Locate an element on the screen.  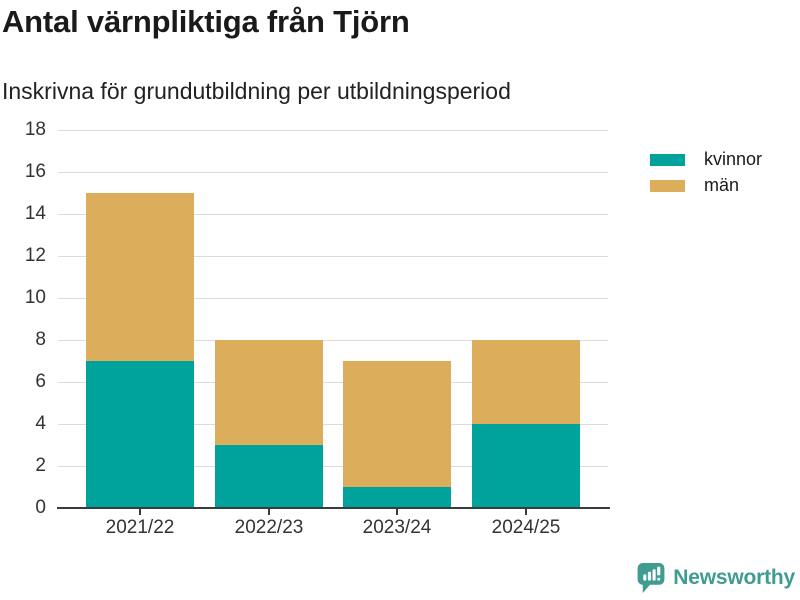
y-axis-tick-label: 4 is located at coordinates (40, 423).